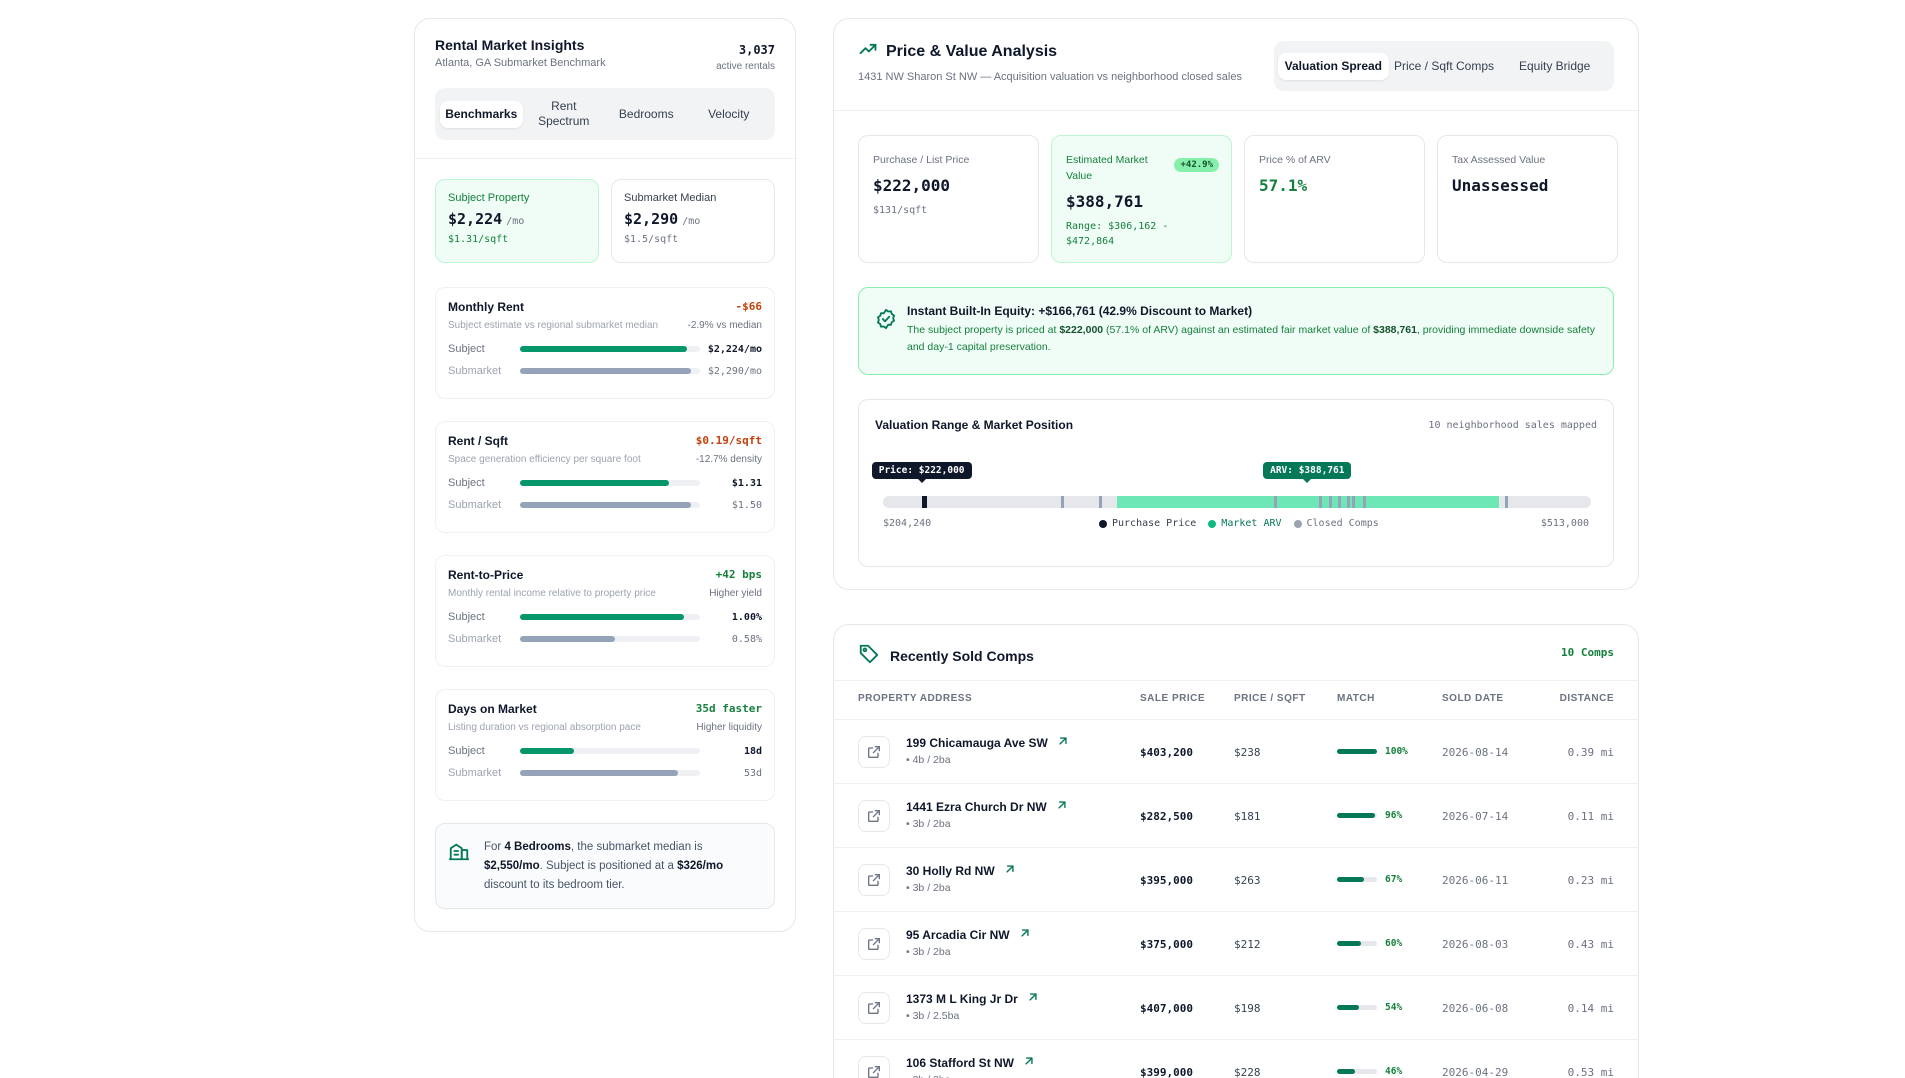 This screenshot has width=1905, height=1078. I want to click on legend-purchase-price: Purchase Price, so click(1147, 523).